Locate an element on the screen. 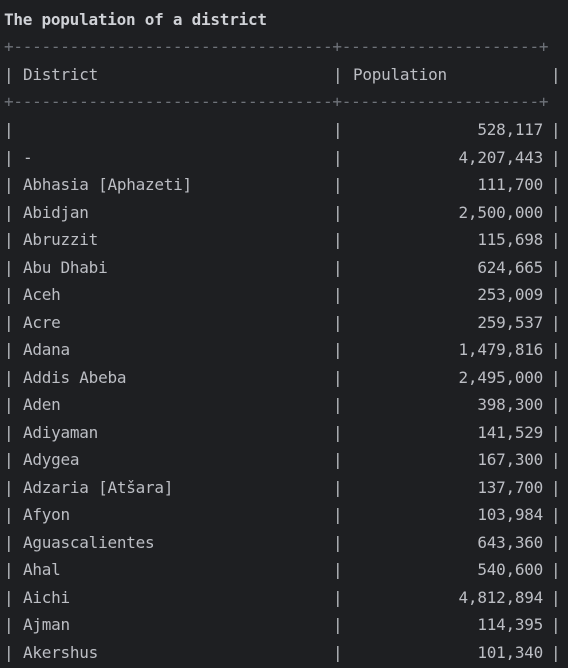  cell-district: Adygea is located at coordinates (51, 459).